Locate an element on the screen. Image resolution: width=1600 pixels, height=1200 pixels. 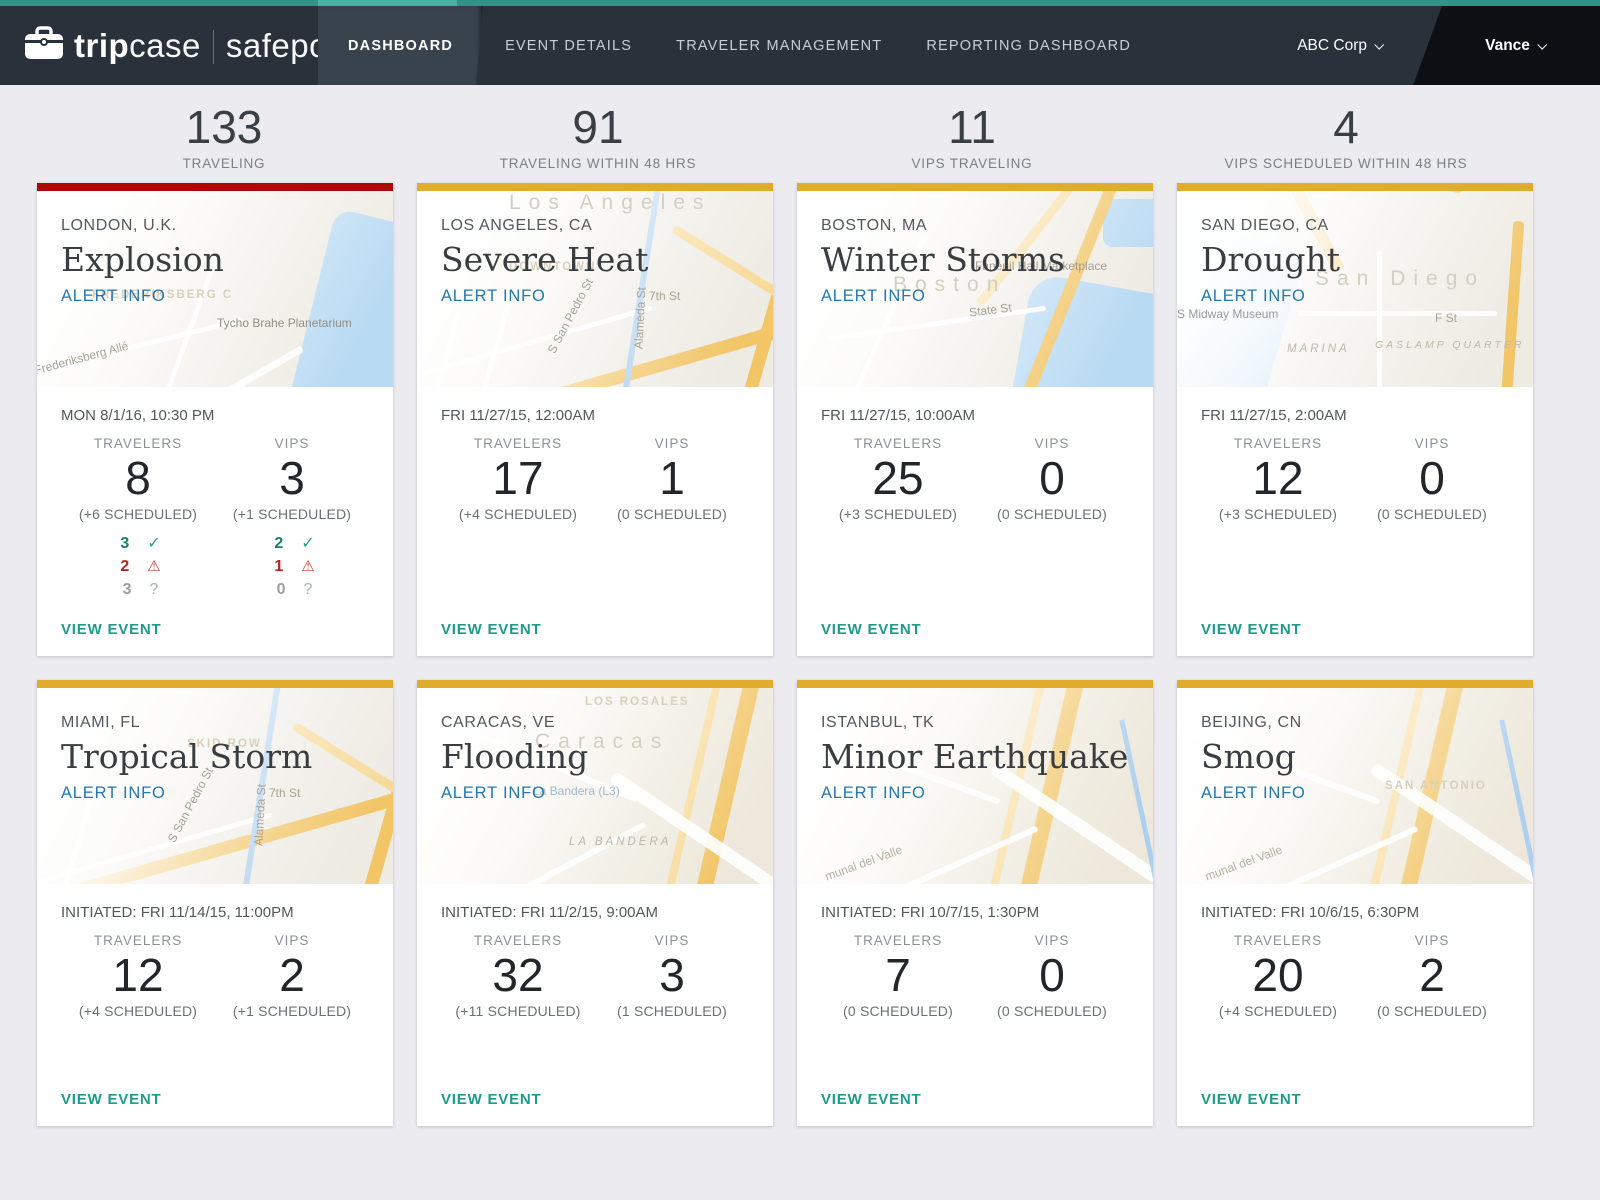
tab-dashboard: DASHBOARD is located at coordinates (400, 45).